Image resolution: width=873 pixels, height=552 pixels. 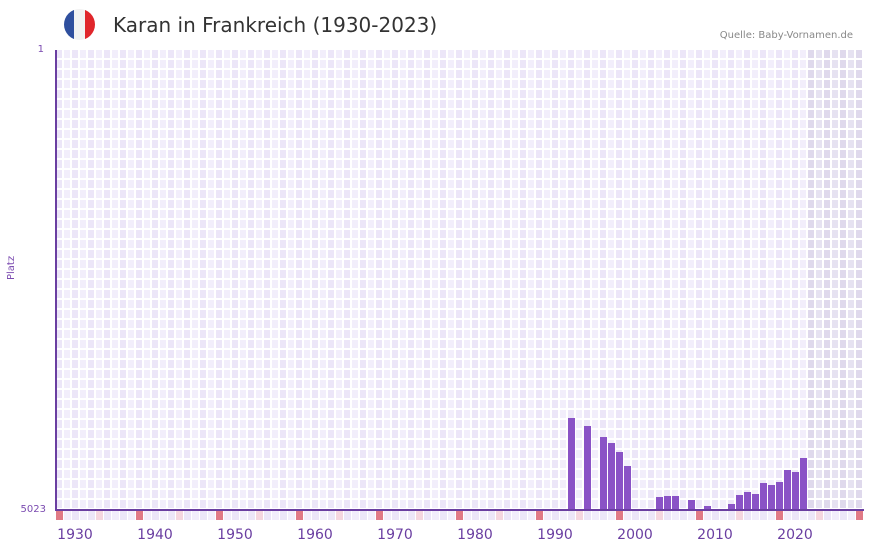 I want to click on y-axis-label: Platz, so click(x=11, y=268).